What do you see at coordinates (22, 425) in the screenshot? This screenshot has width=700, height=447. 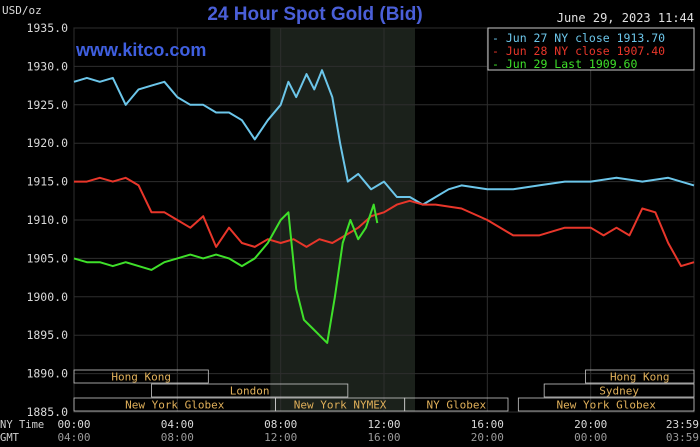 I see `x-axis-row-label: NY Time` at bounding box center [22, 425].